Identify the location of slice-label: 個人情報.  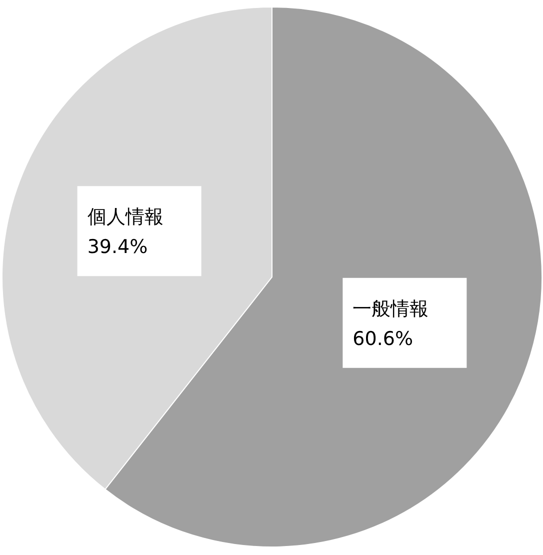
(125, 217).